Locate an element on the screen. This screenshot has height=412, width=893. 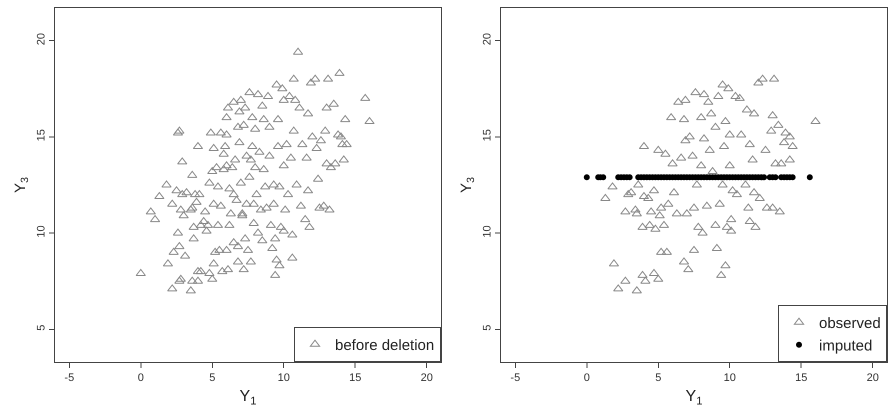
legend-label: before deletion is located at coordinates (384, 345).